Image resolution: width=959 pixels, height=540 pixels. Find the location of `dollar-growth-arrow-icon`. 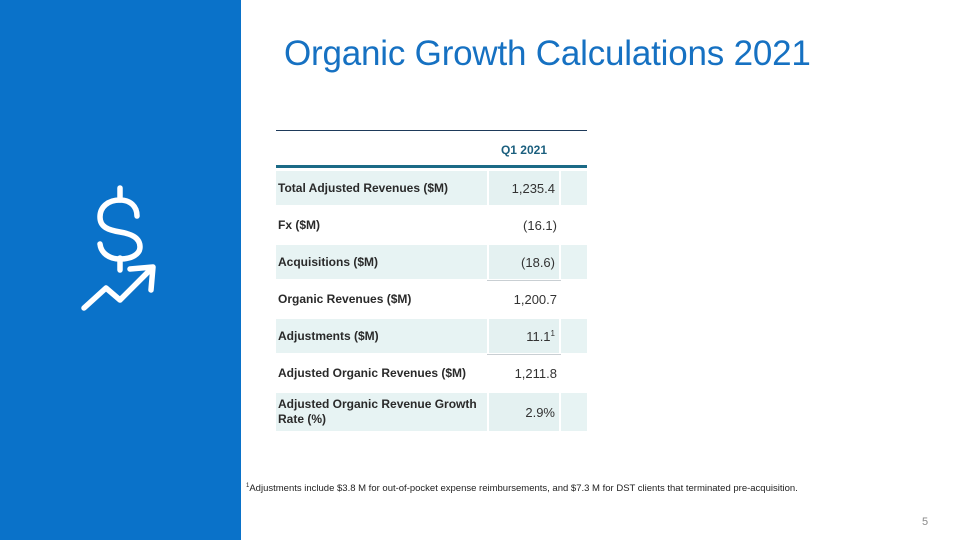

dollar-growth-arrow-icon is located at coordinates (118, 248).